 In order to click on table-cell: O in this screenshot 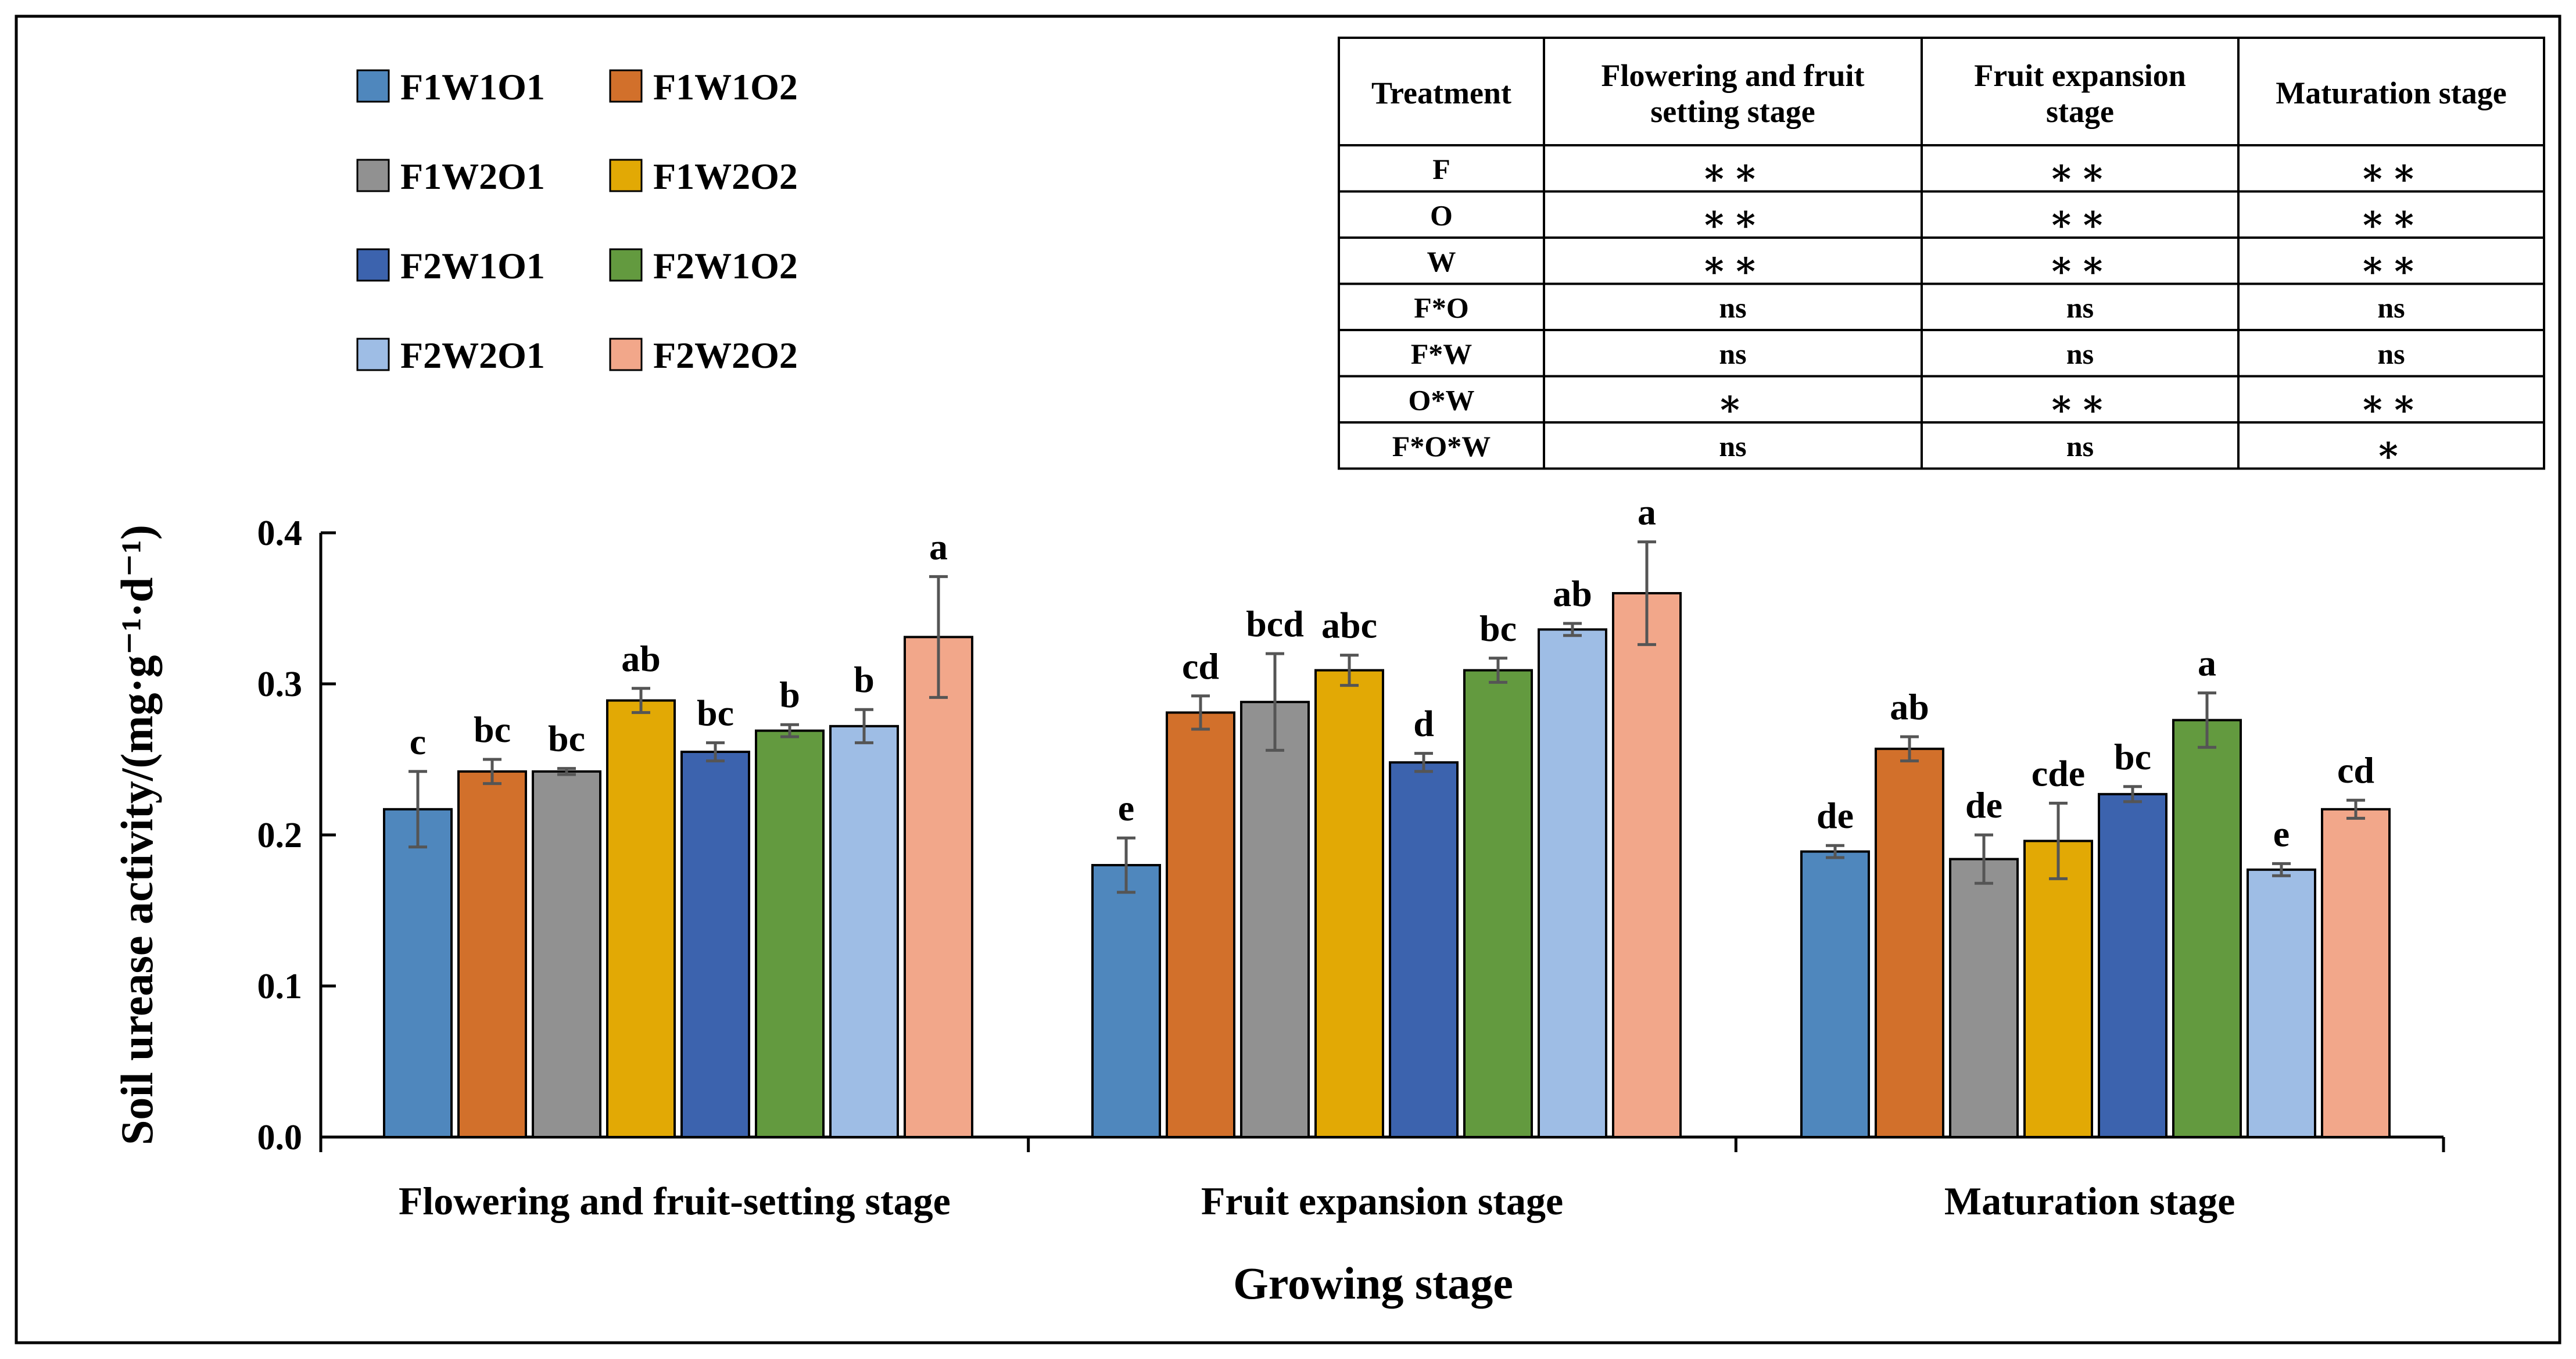, I will do `click(1441, 215)`.